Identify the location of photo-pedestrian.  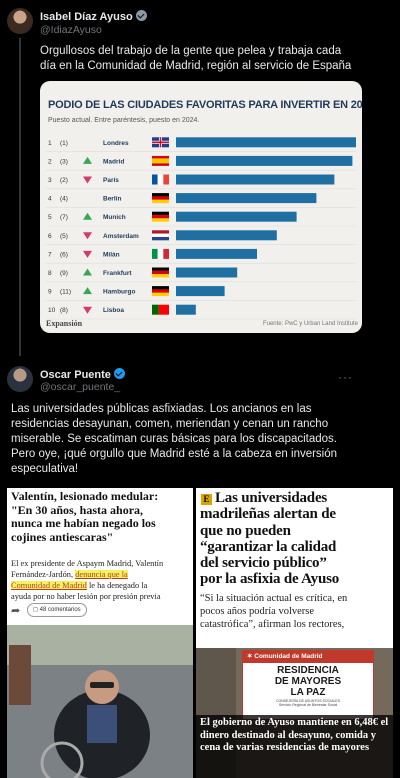
(20, 675).